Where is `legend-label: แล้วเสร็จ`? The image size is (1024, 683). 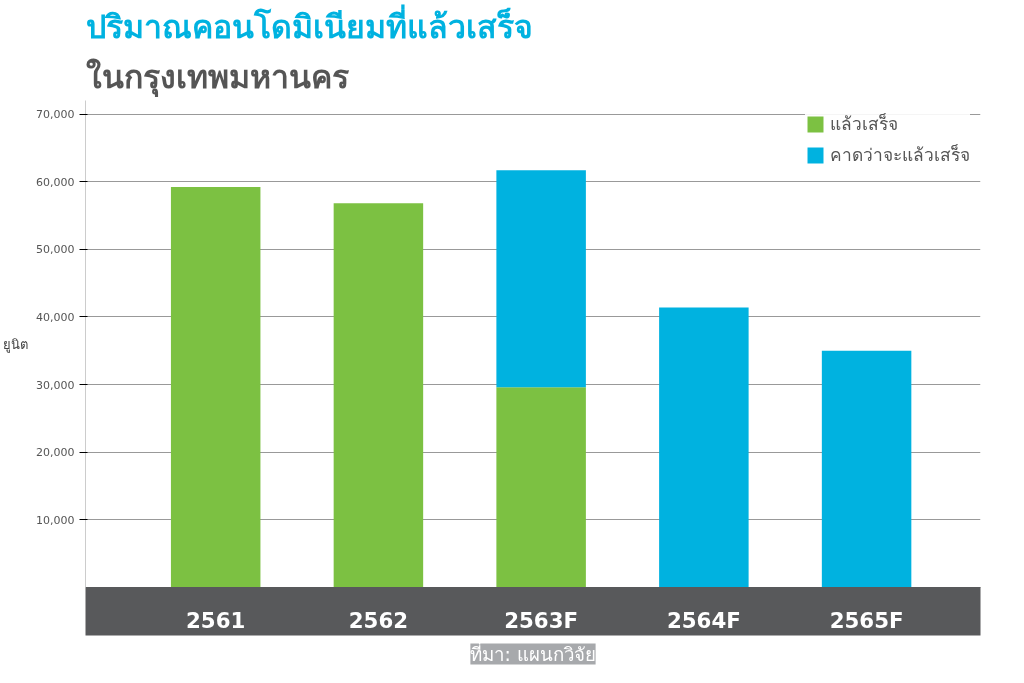 legend-label: แล้วเสร็จ is located at coordinates (864, 124).